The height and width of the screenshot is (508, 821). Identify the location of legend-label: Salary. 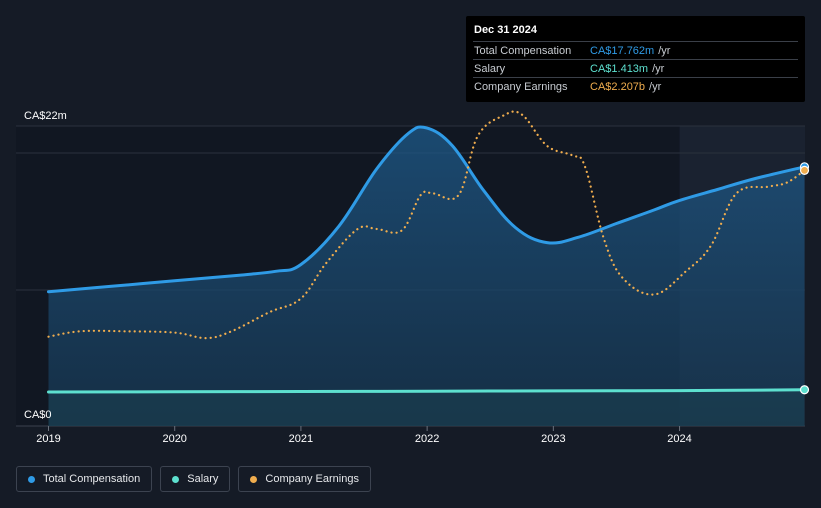
(203, 479).